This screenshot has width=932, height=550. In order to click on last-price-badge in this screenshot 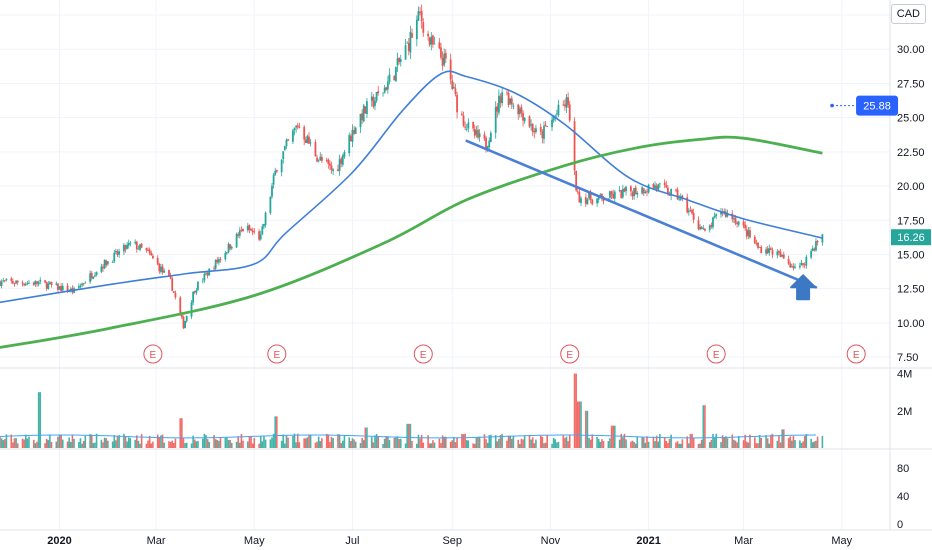, I will do `click(911, 237)`.